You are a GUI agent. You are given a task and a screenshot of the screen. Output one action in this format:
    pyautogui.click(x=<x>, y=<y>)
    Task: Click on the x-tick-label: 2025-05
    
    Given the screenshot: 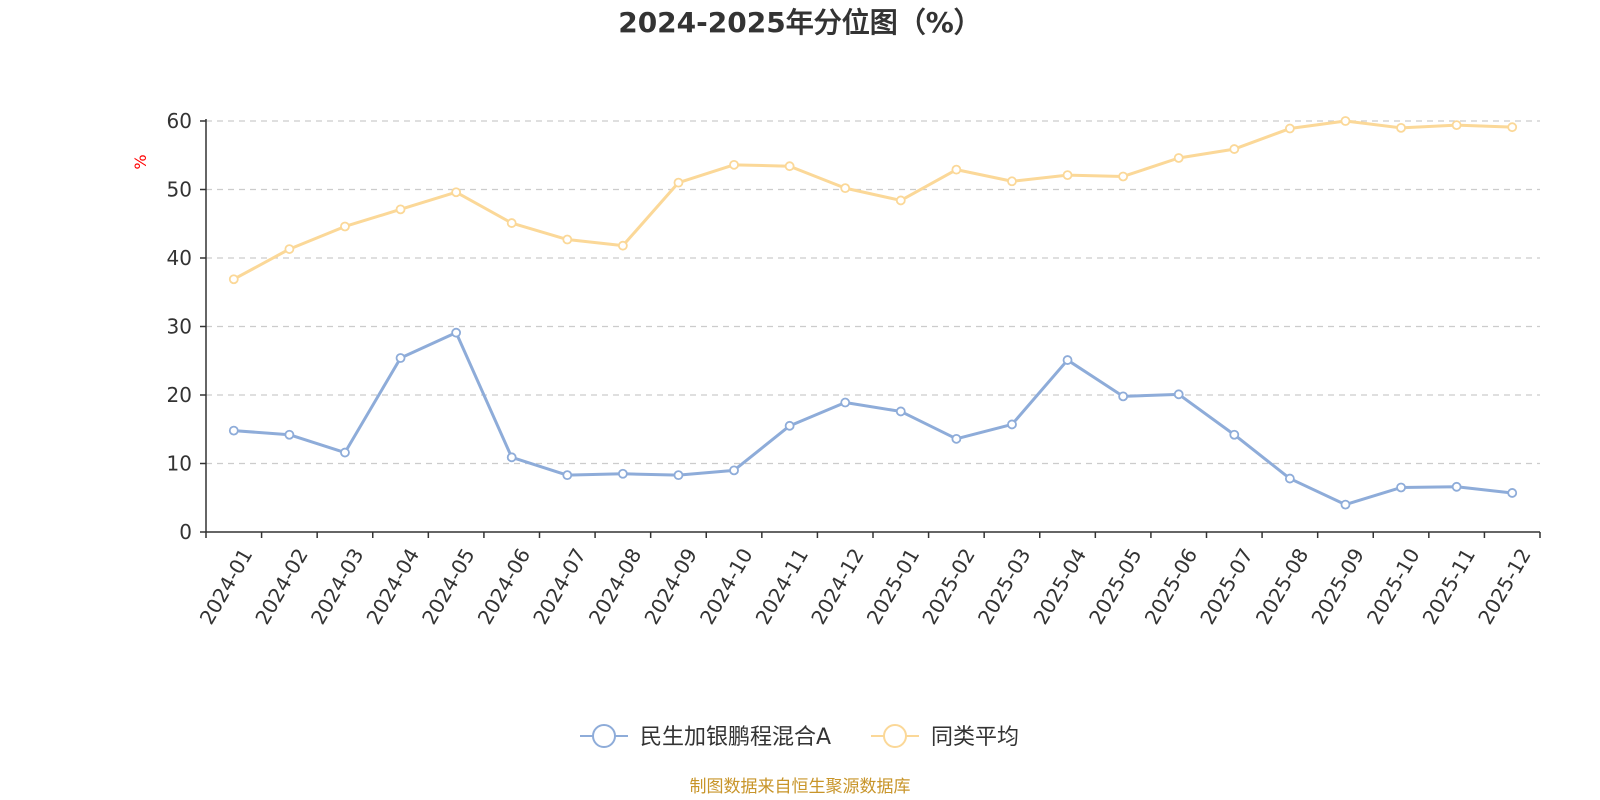 What is the action you would take?
    pyautogui.click(x=1115, y=586)
    